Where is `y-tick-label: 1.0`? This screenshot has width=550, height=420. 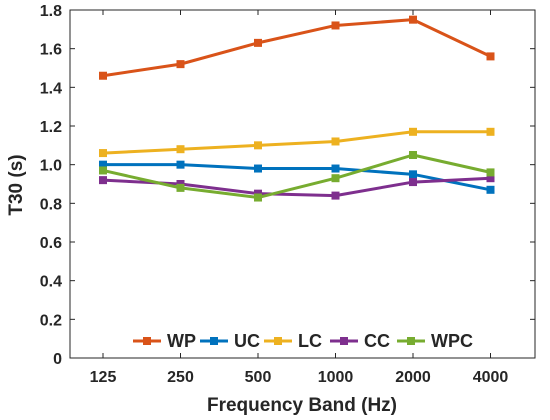
y-tick-label: 1.0 is located at coordinates (51, 166).